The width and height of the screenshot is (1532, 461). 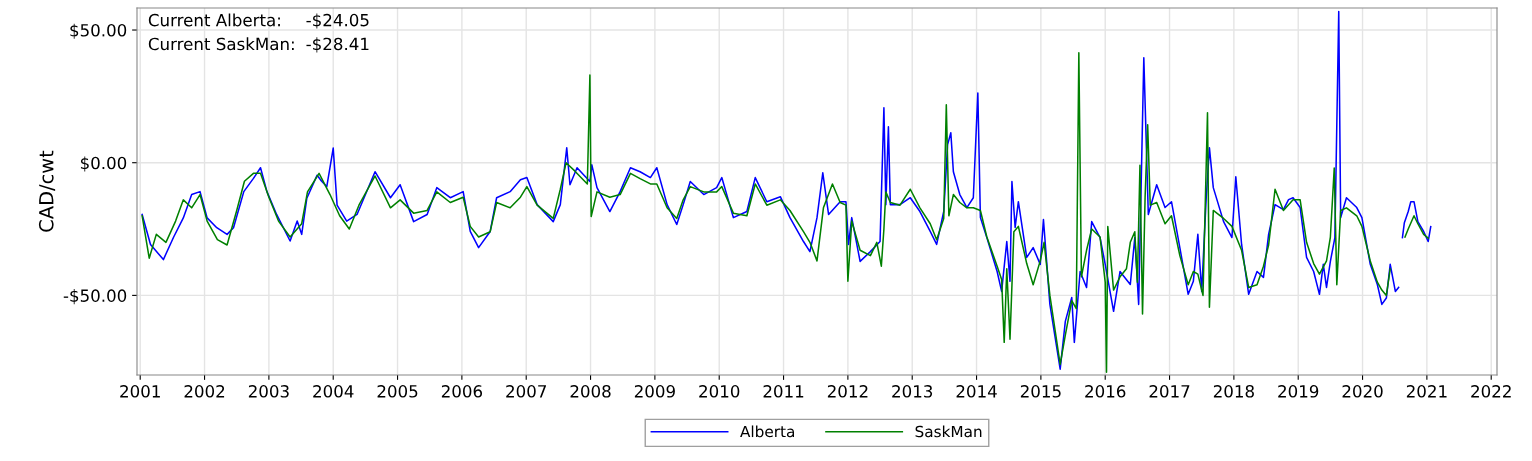 What do you see at coordinates (1362, 391) in the screenshot?
I see `x-tick-label: 2020` at bounding box center [1362, 391].